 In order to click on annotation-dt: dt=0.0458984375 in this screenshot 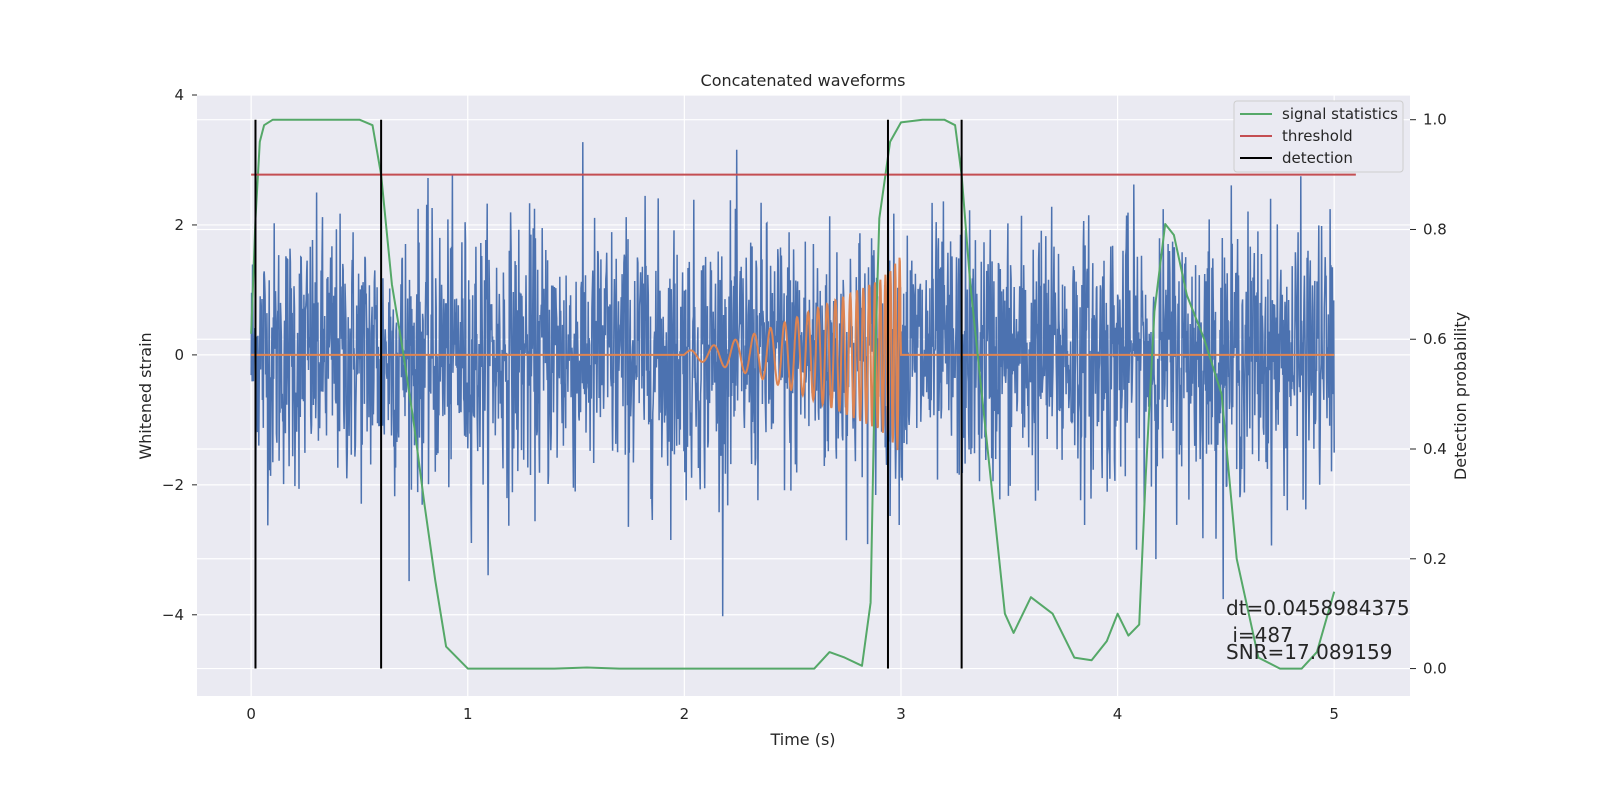, I will do `click(1318, 608)`.